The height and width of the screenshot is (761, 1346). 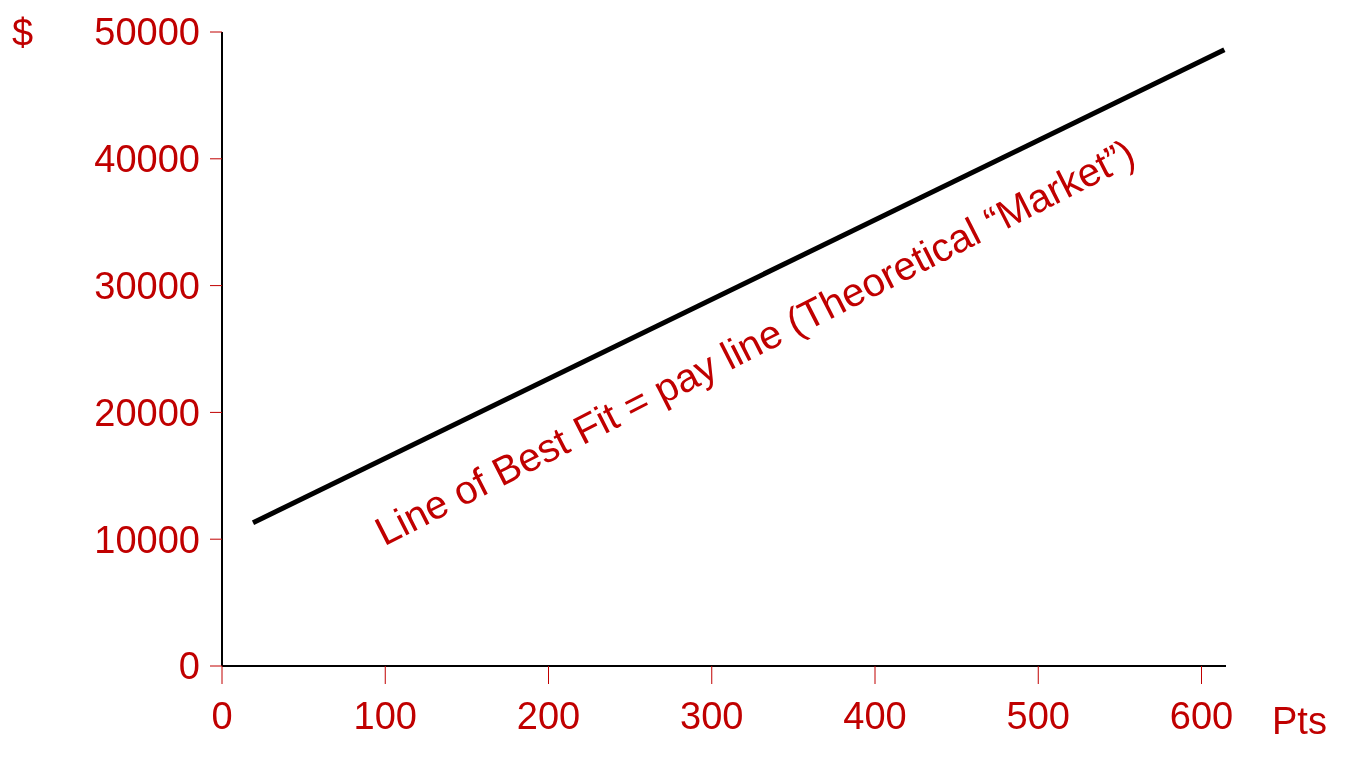 What do you see at coordinates (147, 412) in the screenshot?
I see `y-tick-label: 20000` at bounding box center [147, 412].